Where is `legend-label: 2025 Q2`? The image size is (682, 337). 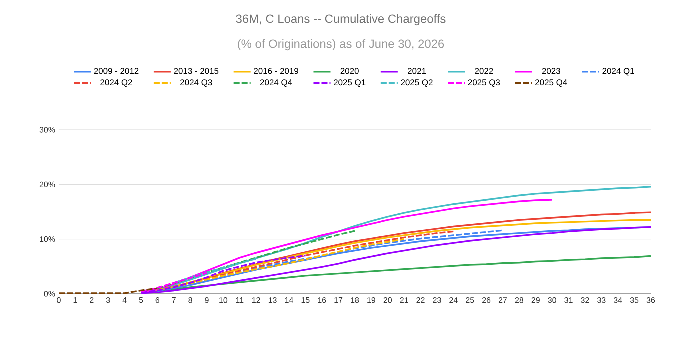 legend-label: 2025 Q2 is located at coordinates (417, 84).